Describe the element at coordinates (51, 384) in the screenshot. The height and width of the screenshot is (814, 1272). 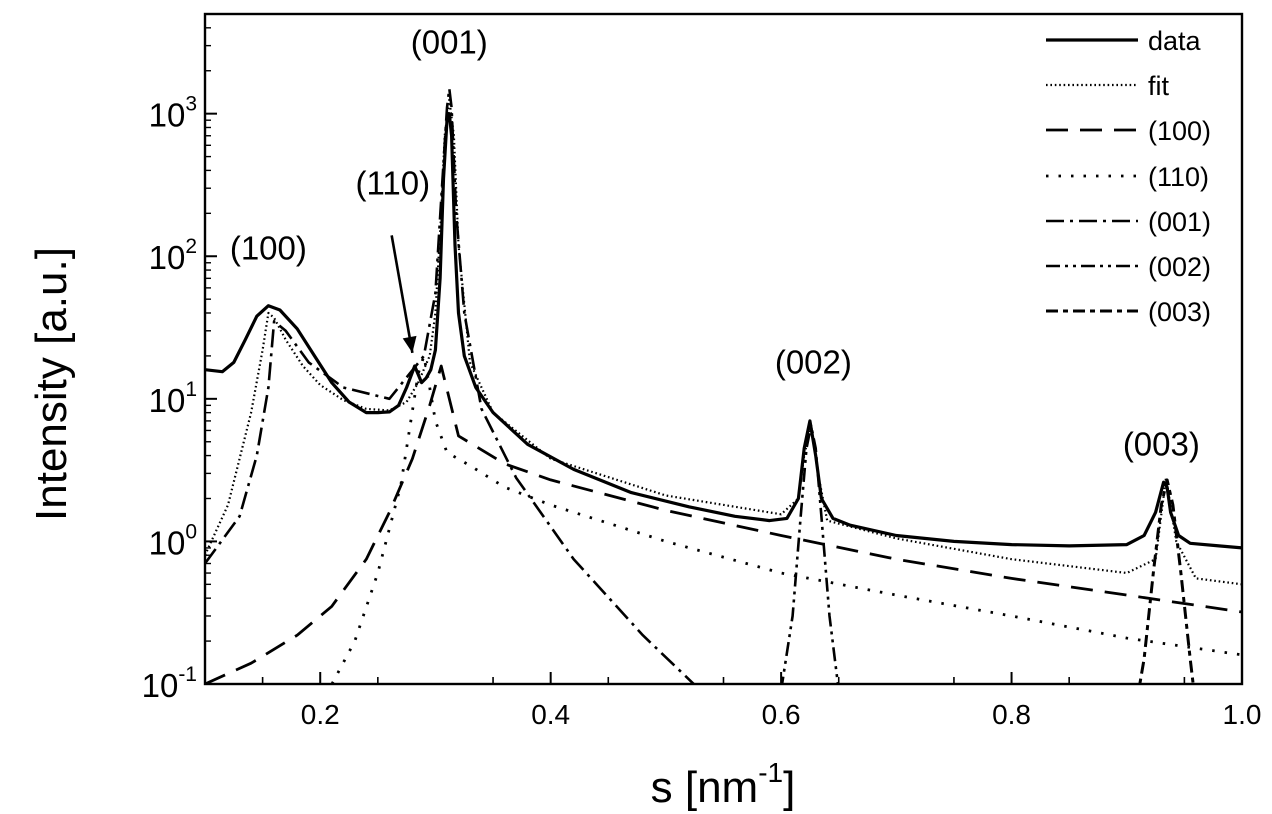
I see `y-axis-label: Intensity [a.u.]` at that location.